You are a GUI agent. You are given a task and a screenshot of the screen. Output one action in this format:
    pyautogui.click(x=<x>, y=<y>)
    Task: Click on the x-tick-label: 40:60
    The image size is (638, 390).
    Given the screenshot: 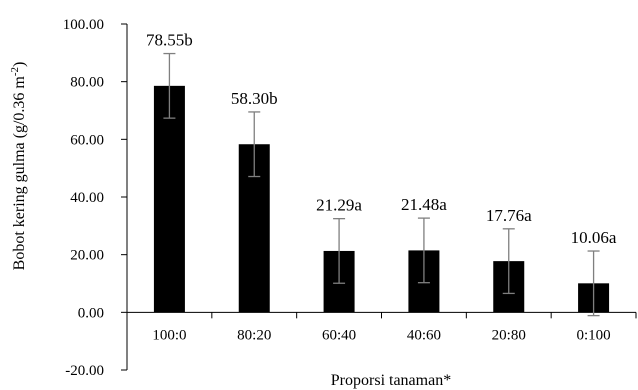 What is the action you would take?
    pyautogui.click(x=424, y=335)
    